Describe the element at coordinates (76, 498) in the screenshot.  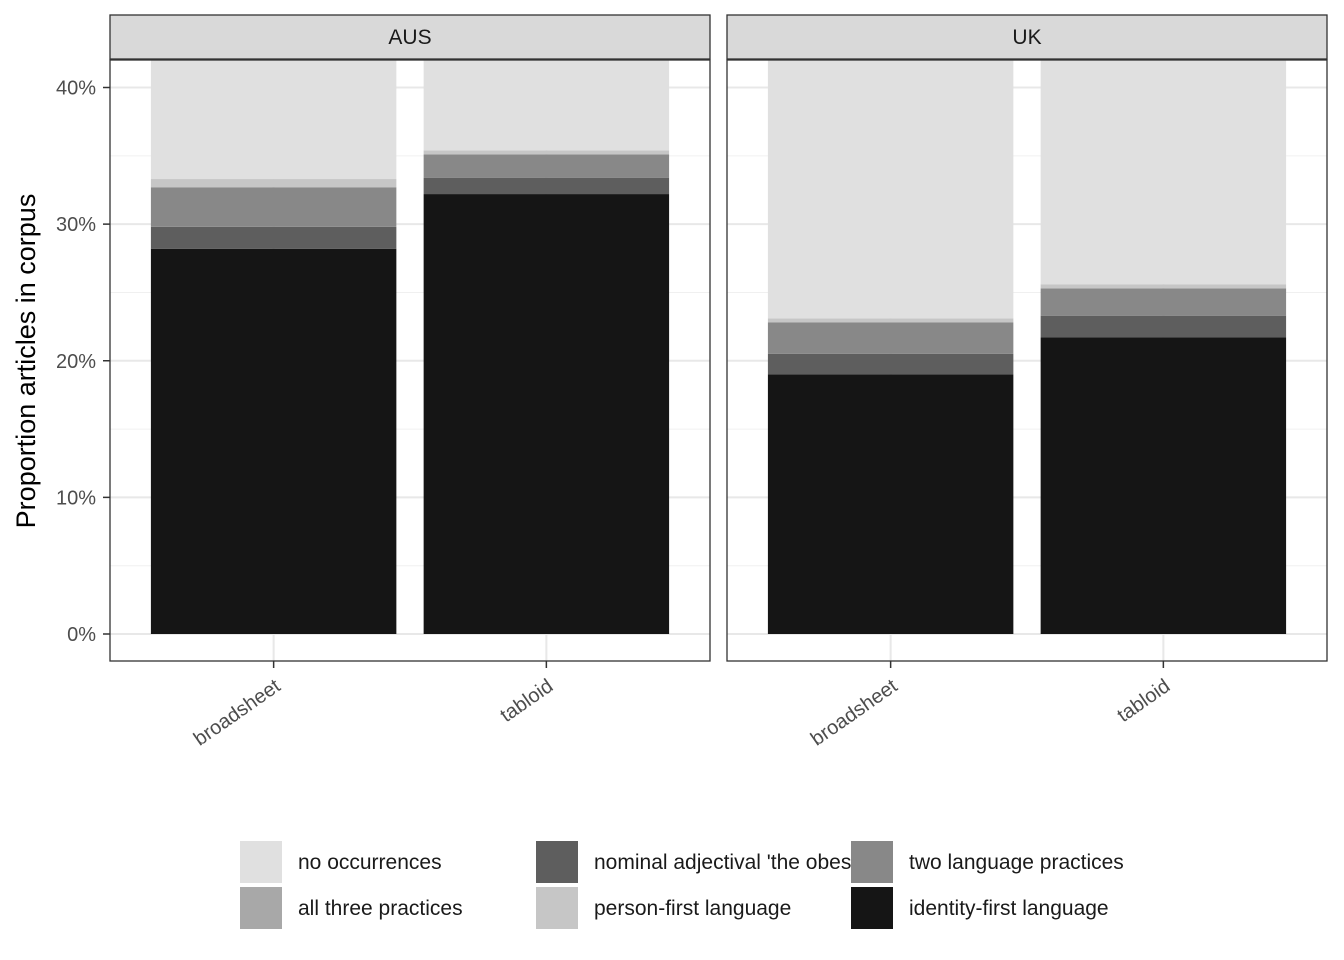
I see `y-tick-label: 10%` at that location.